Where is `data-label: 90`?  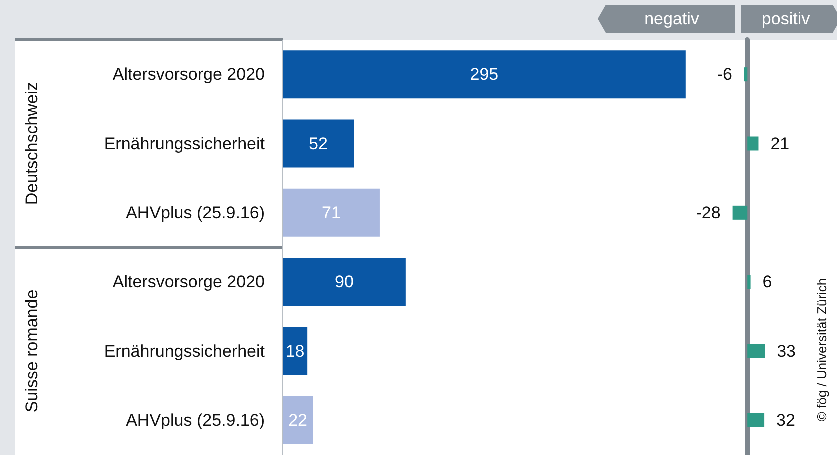 data-label: 90 is located at coordinates (344, 282).